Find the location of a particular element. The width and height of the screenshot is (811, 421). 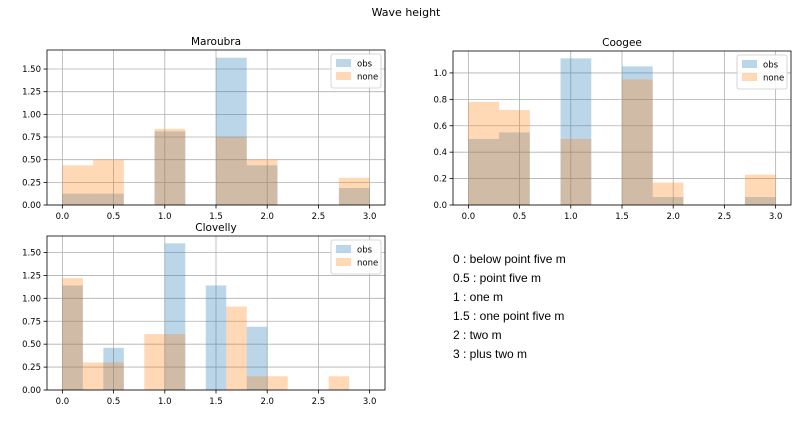

y-tick-label: 1.0 is located at coordinates (440, 74).